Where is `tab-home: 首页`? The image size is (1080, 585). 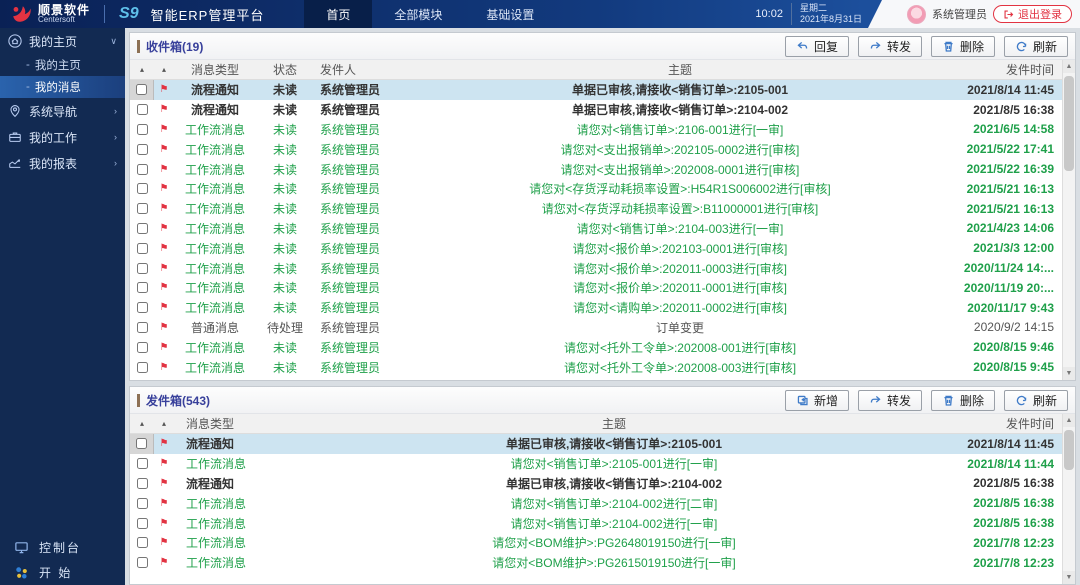 tab-home: 首页 is located at coordinates (338, 14).